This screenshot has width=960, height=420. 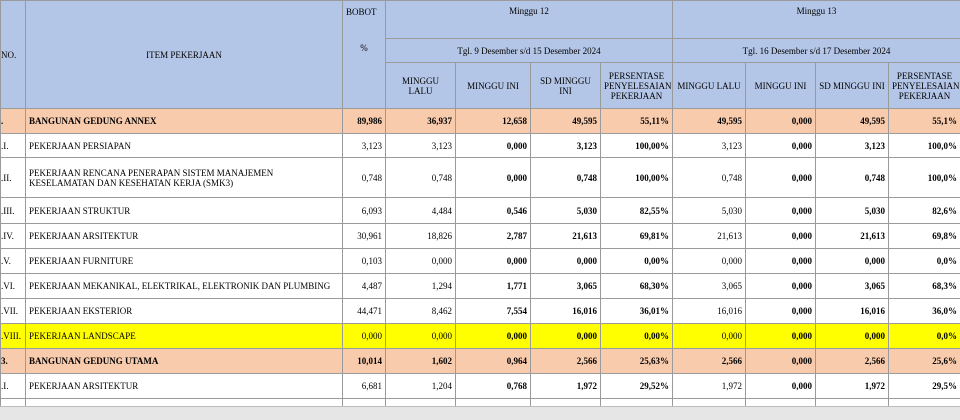 What do you see at coordinates (364, 236) in the screenshot?
I see `bobot-cell: 30,961` at bounding box center [364, 236].